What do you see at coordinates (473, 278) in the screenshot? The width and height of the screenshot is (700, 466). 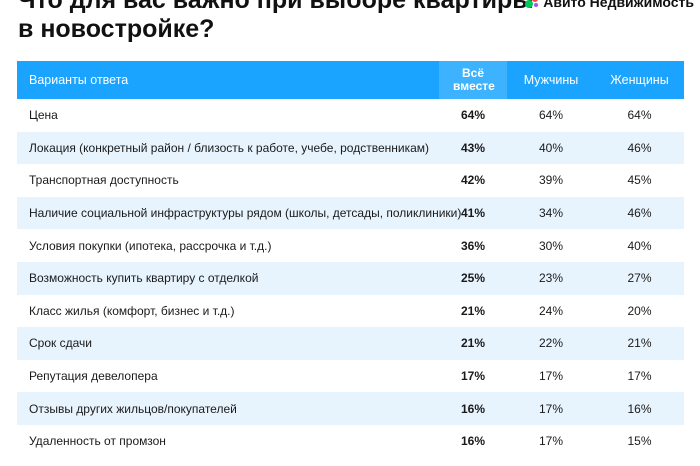 I see `row-total: 25%` at bounding box center [473, 278].